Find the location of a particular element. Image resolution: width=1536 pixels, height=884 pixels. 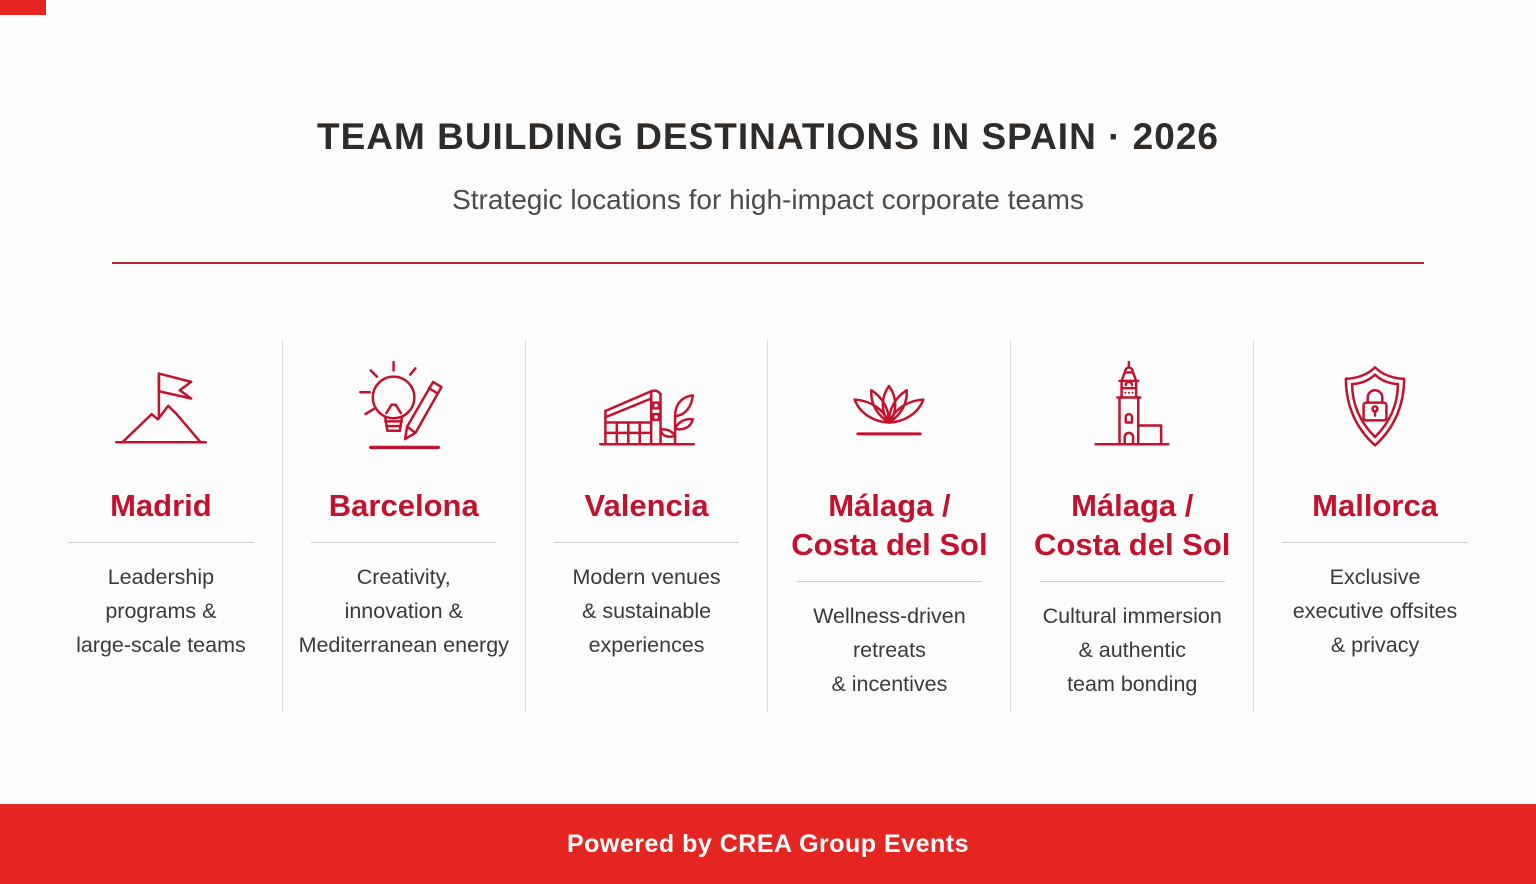

shield-lock-icon is located at coordinates (1375, 411).